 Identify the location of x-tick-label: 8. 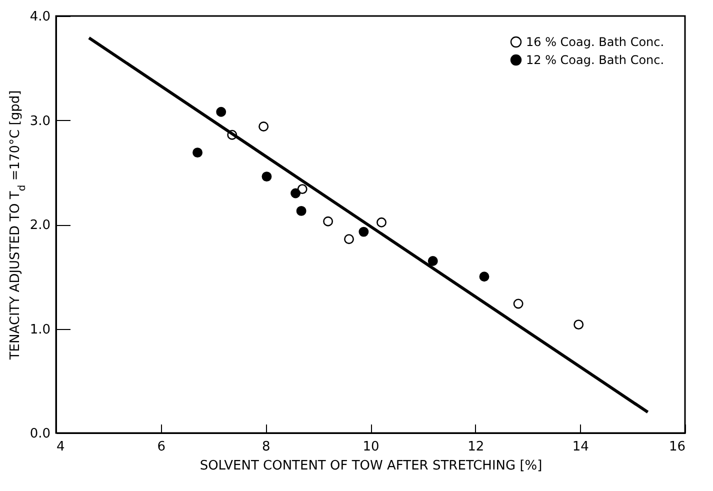
(266, 447).